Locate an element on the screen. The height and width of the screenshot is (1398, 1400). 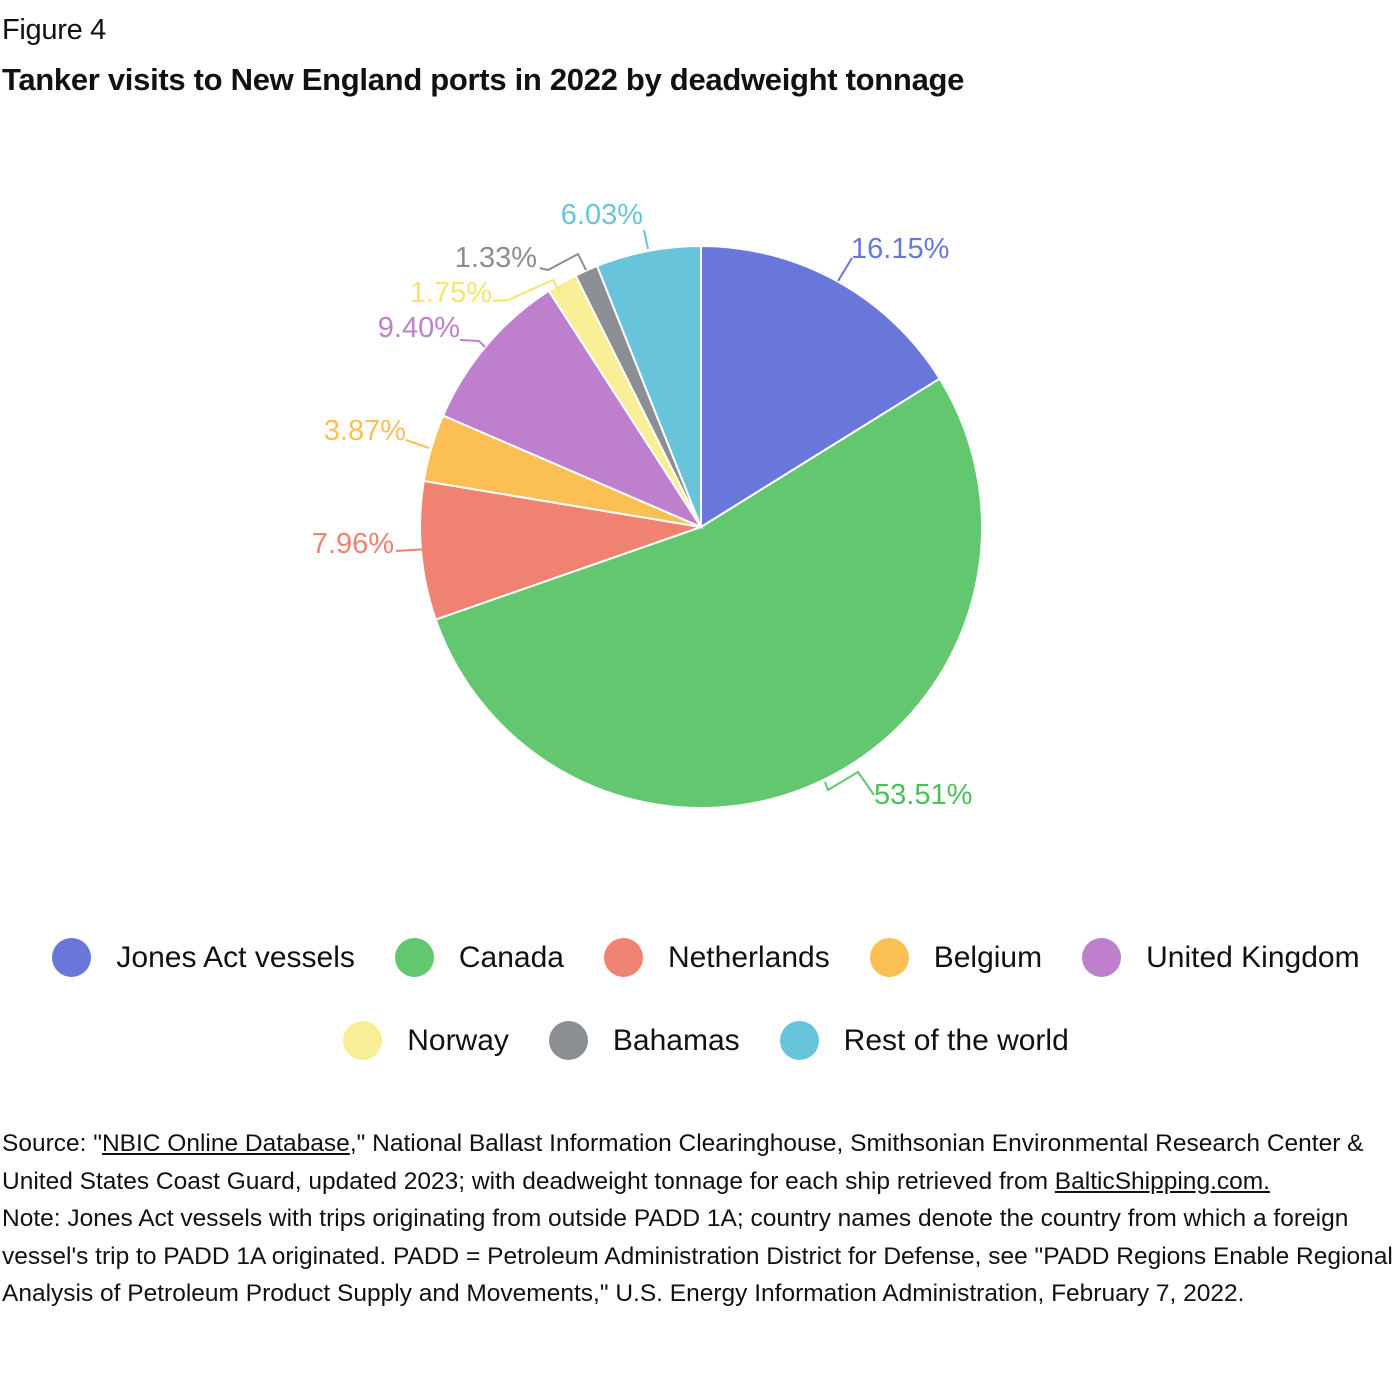
legend-label: United Kingdom is located at coordinates (1253, 957).